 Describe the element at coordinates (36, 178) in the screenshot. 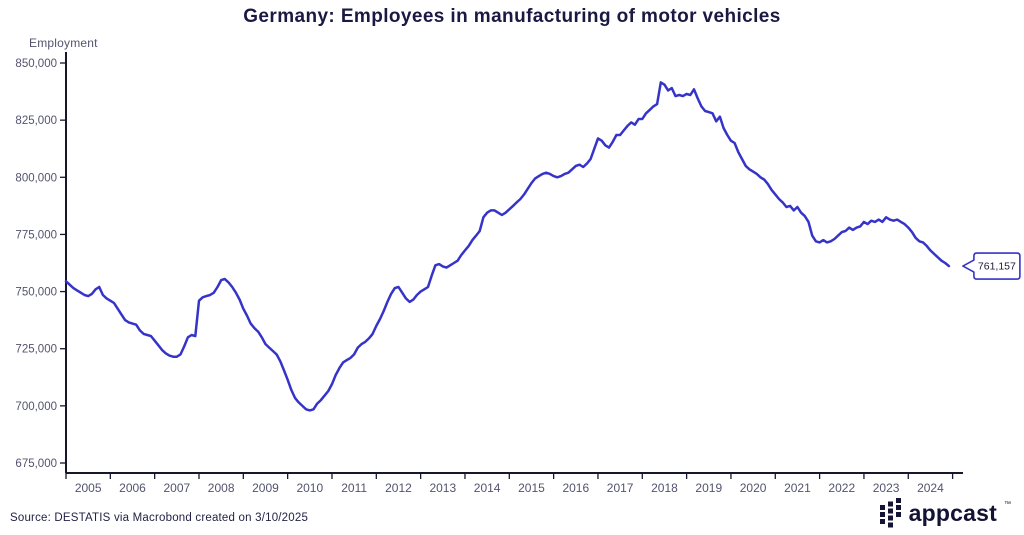

I see `y-tick-label: 800,000` at that location.